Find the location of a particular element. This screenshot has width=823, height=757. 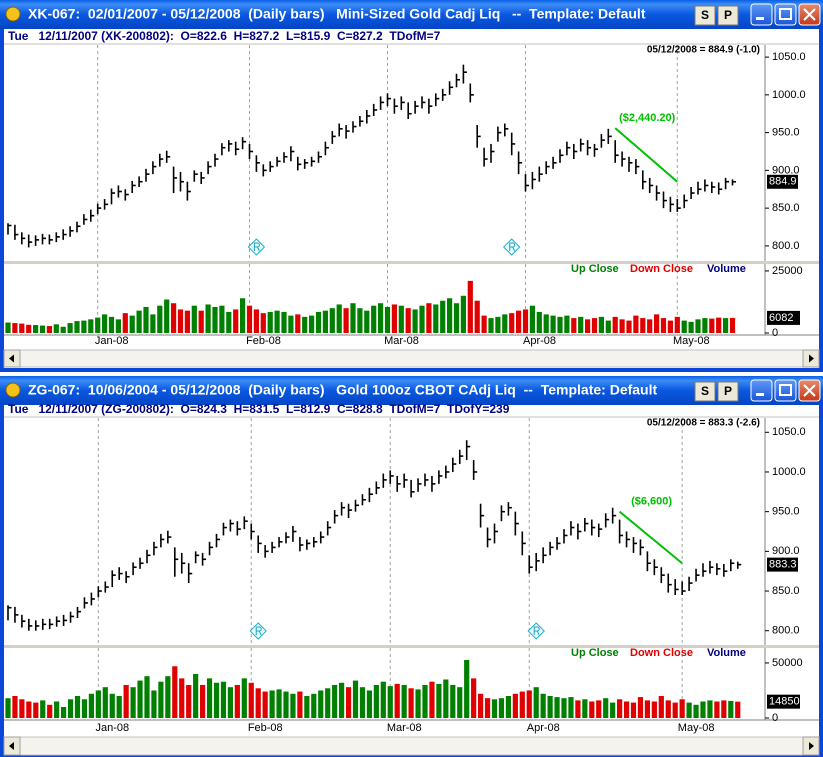

max-glyph is located at coordinates (785, 390).